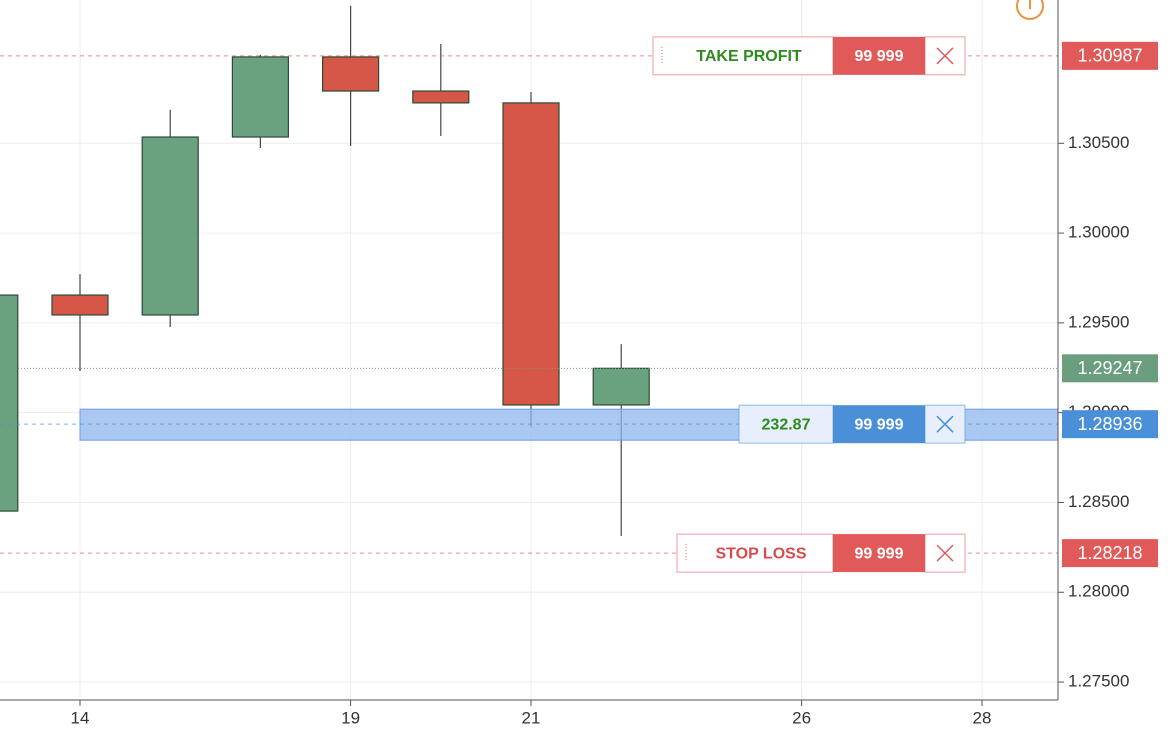  I want to click on price-tag-text: 1.28936, so click(1109, 424).